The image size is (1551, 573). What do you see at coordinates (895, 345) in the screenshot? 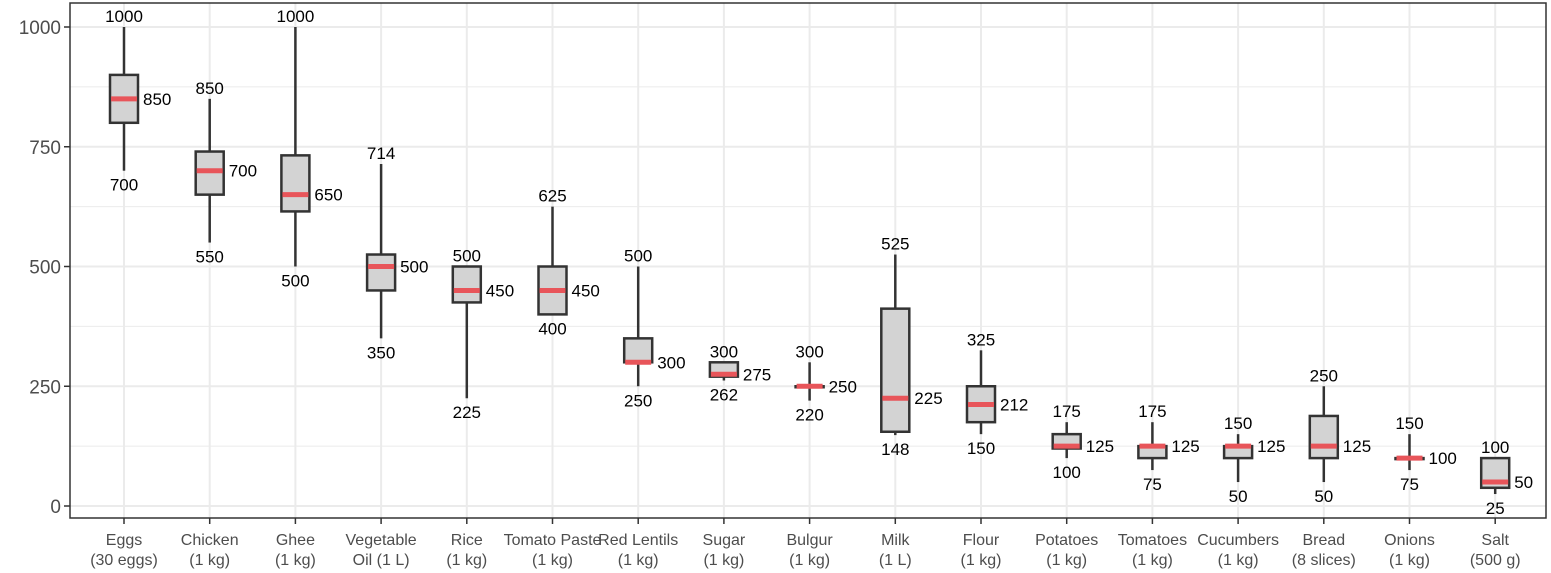
I see `box-milk` at bounding box center [895, 345].